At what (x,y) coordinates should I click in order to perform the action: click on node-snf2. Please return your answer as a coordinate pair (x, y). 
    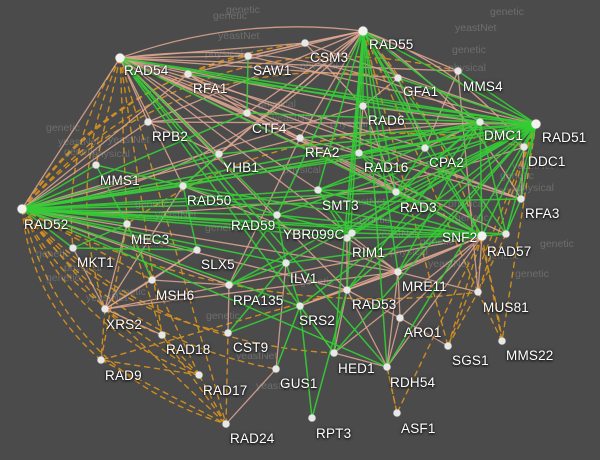
    Looking at the image, I should click on (482, 236).